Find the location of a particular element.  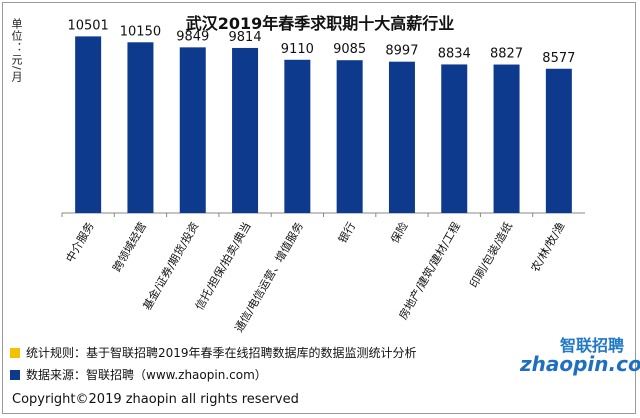

data-label-7: 8834 is located at coordinates (454, 53).